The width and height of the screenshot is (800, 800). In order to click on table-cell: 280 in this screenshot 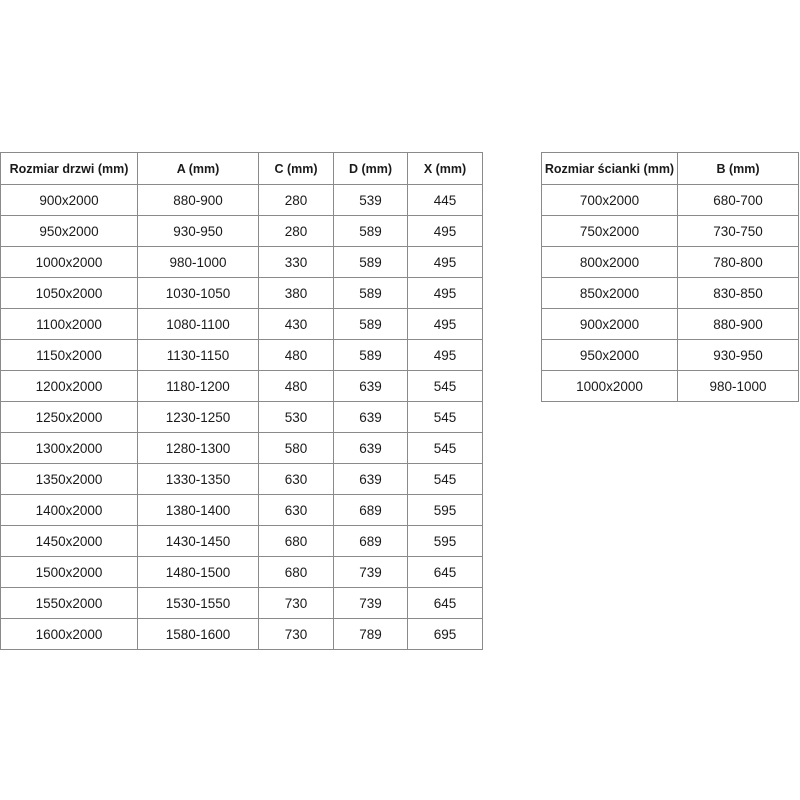, I will do `click(296, 231)`.